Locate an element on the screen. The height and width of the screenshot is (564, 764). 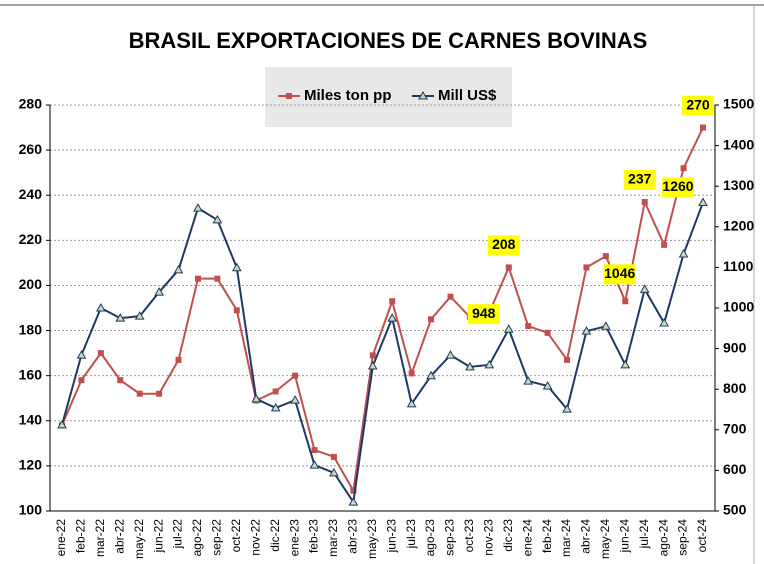
x-tick-label: feb-22 is located at coordinates (81, 536).